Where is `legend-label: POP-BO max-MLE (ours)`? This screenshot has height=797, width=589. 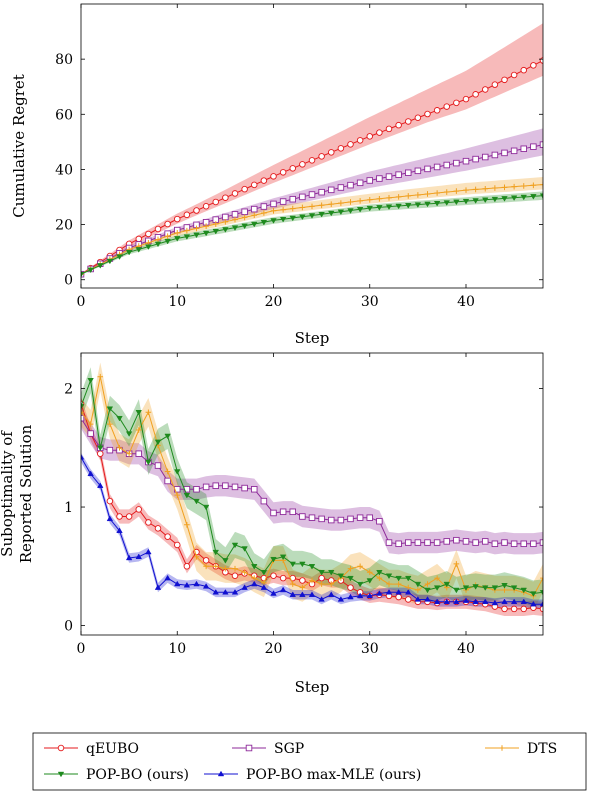
legend-label: POP-BO max-MLE (ours) is located at coordinates (333, 775).